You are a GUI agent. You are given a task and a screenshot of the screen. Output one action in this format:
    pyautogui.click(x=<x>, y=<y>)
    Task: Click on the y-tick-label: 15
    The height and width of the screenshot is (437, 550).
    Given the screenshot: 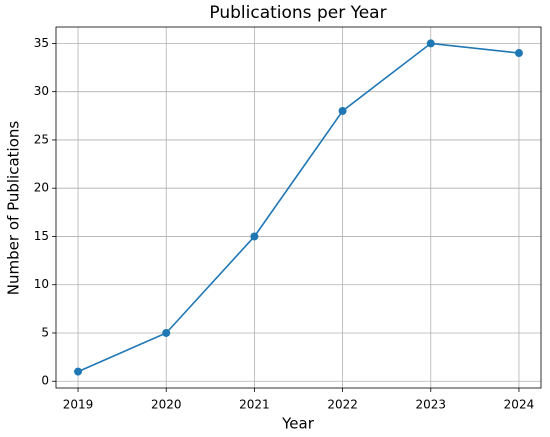 What is the action you would take?
    pyautogui.click(x=41, y=236)
    